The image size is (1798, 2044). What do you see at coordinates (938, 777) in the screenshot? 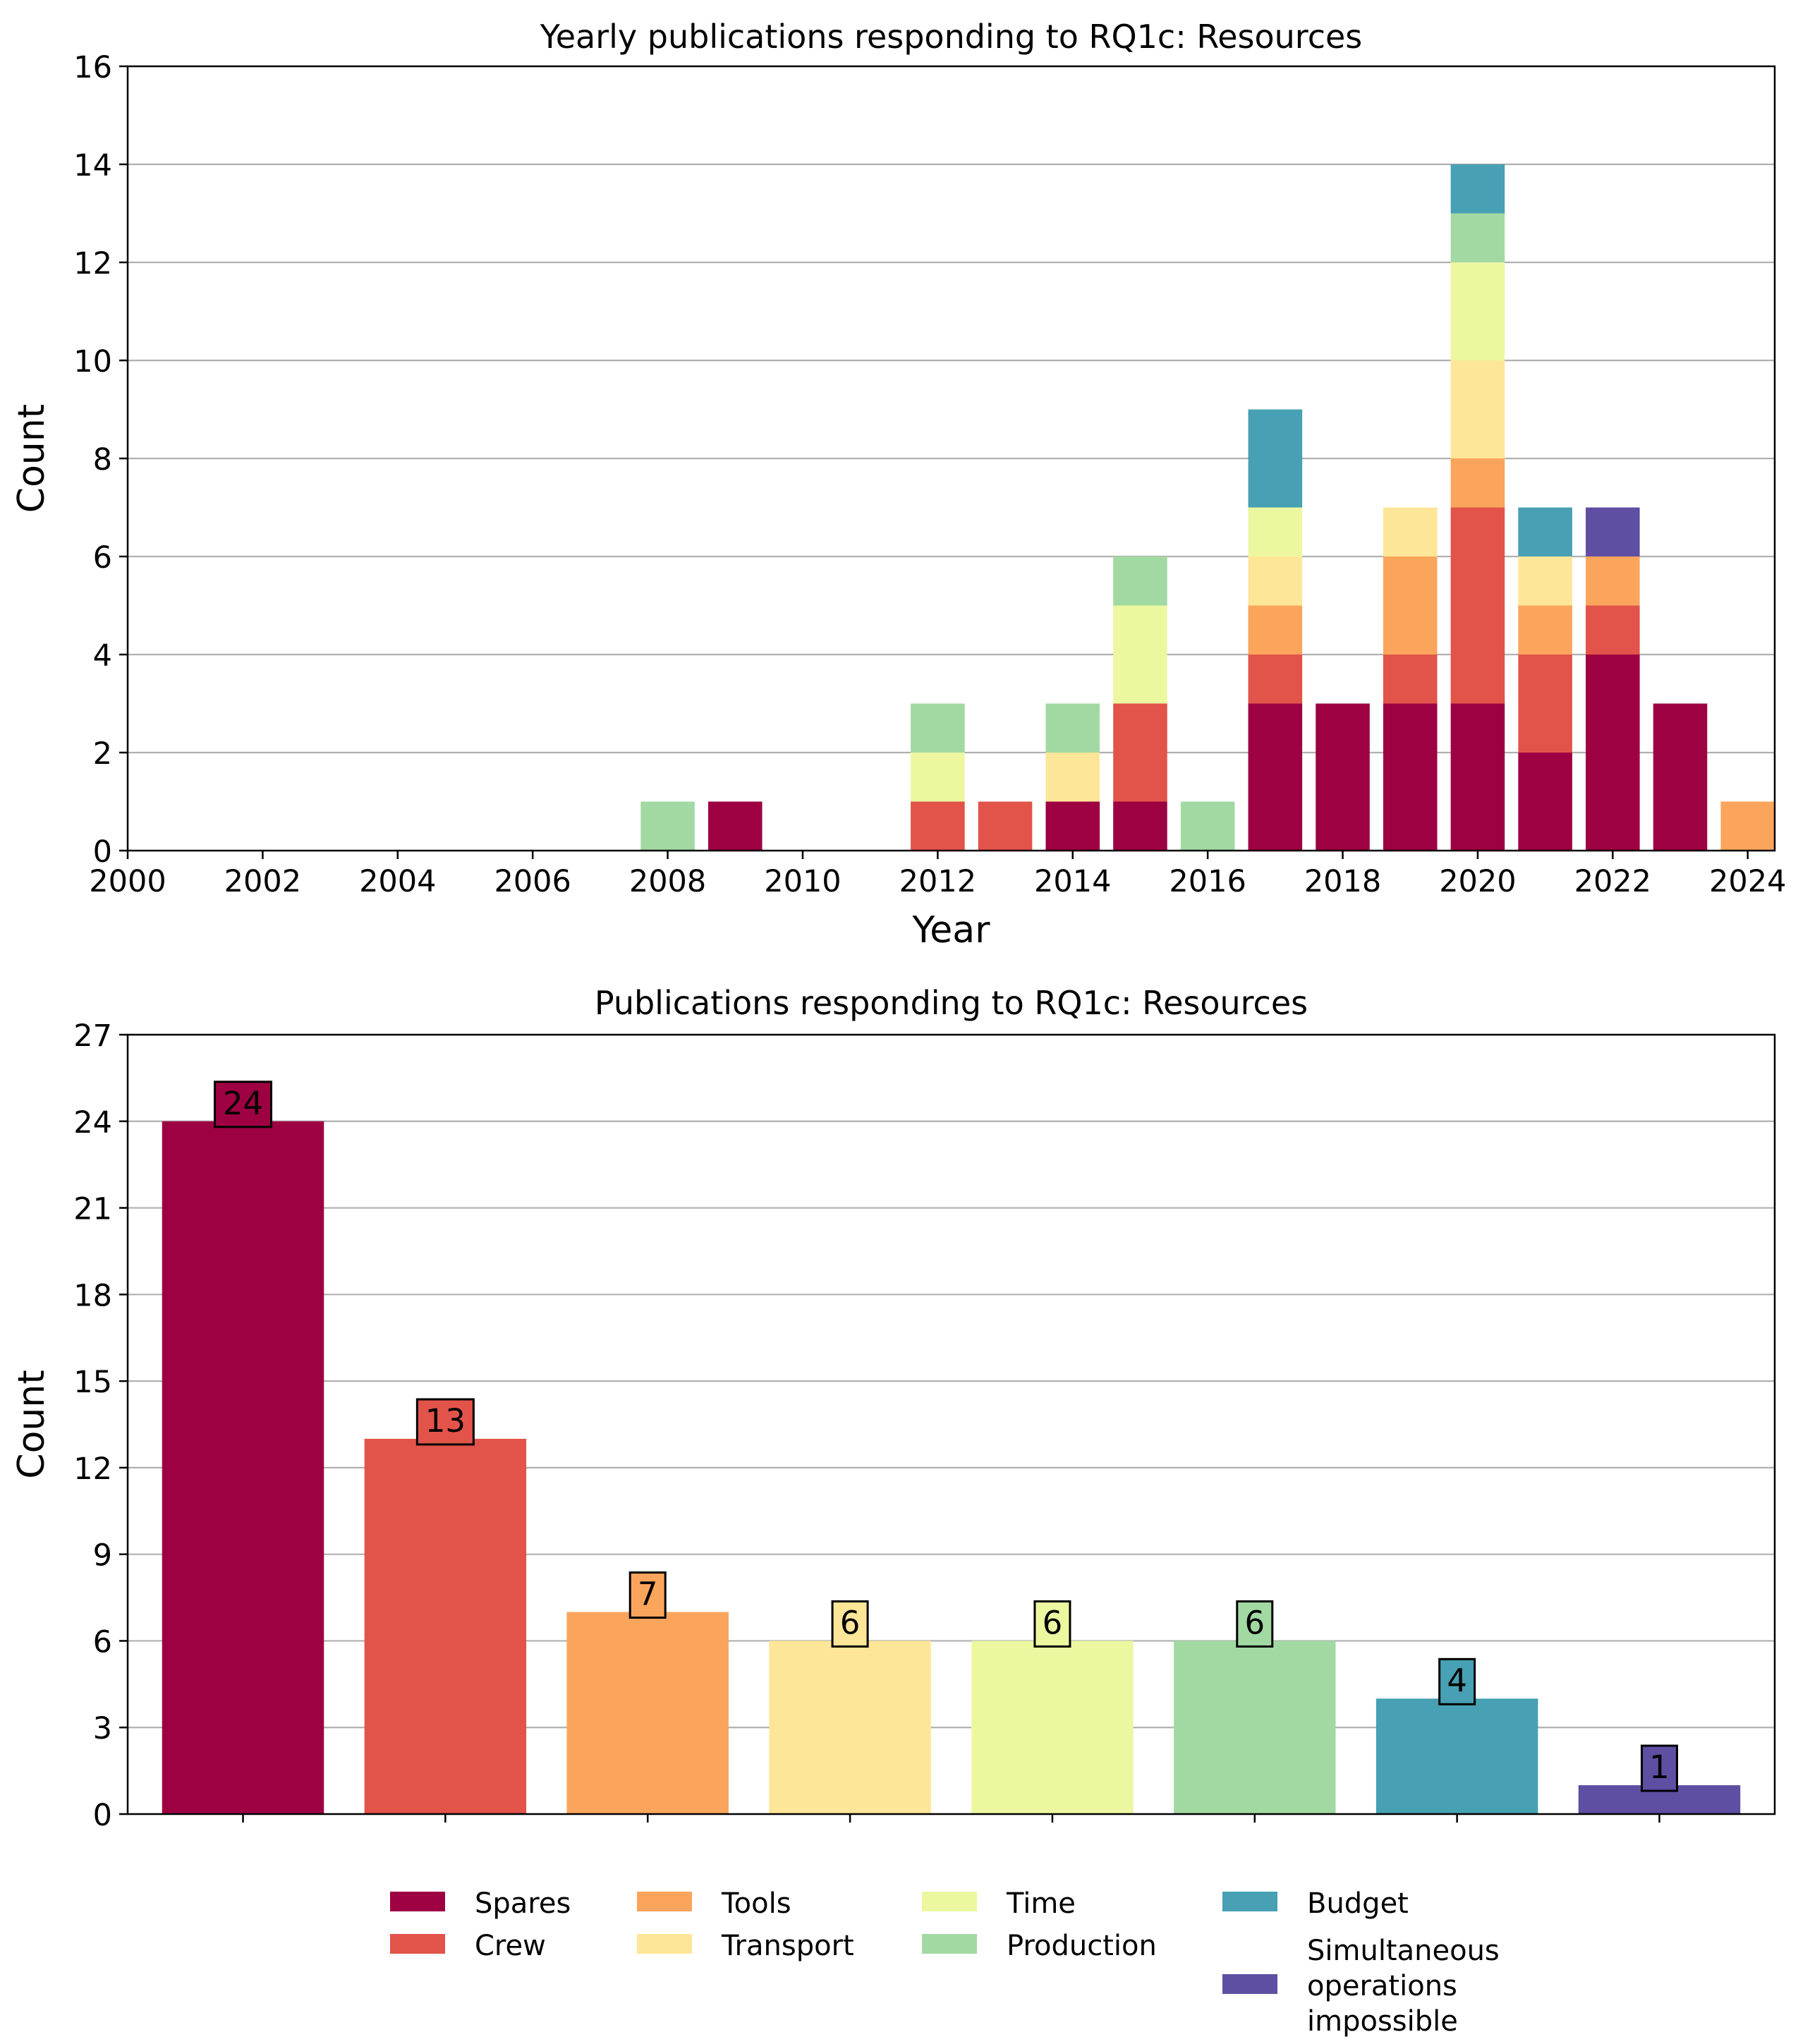
I see `bar-time-2012` at bounding box center [938, 777].